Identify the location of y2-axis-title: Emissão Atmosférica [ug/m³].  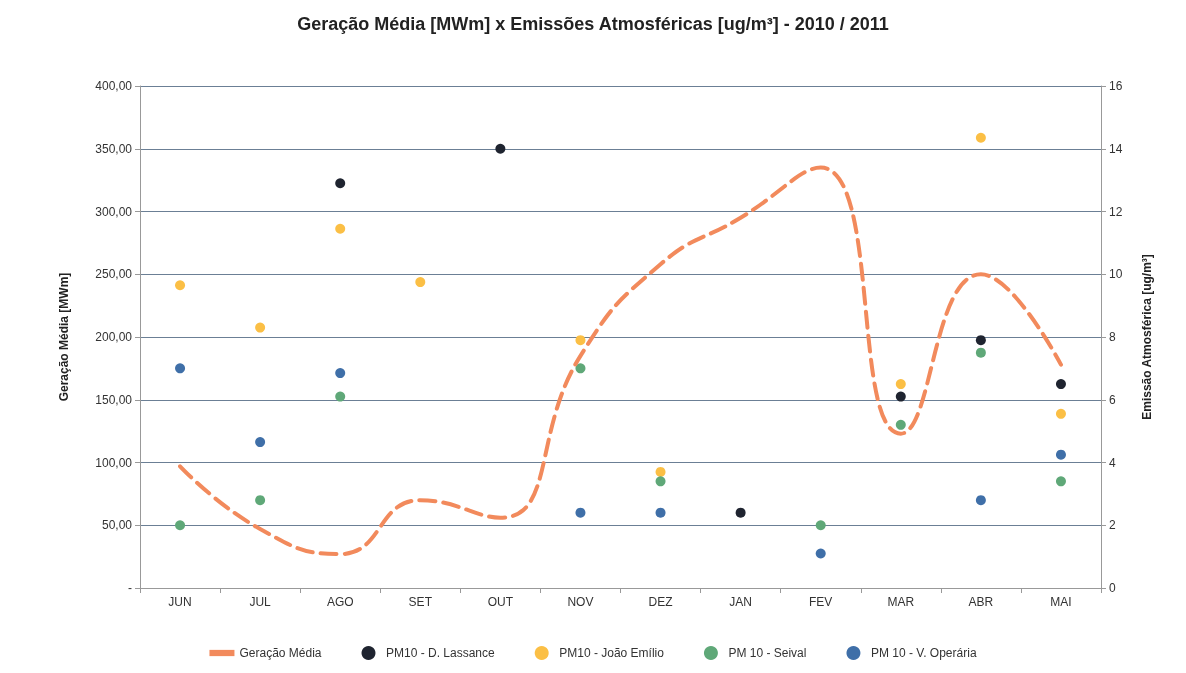
(1147, 337).